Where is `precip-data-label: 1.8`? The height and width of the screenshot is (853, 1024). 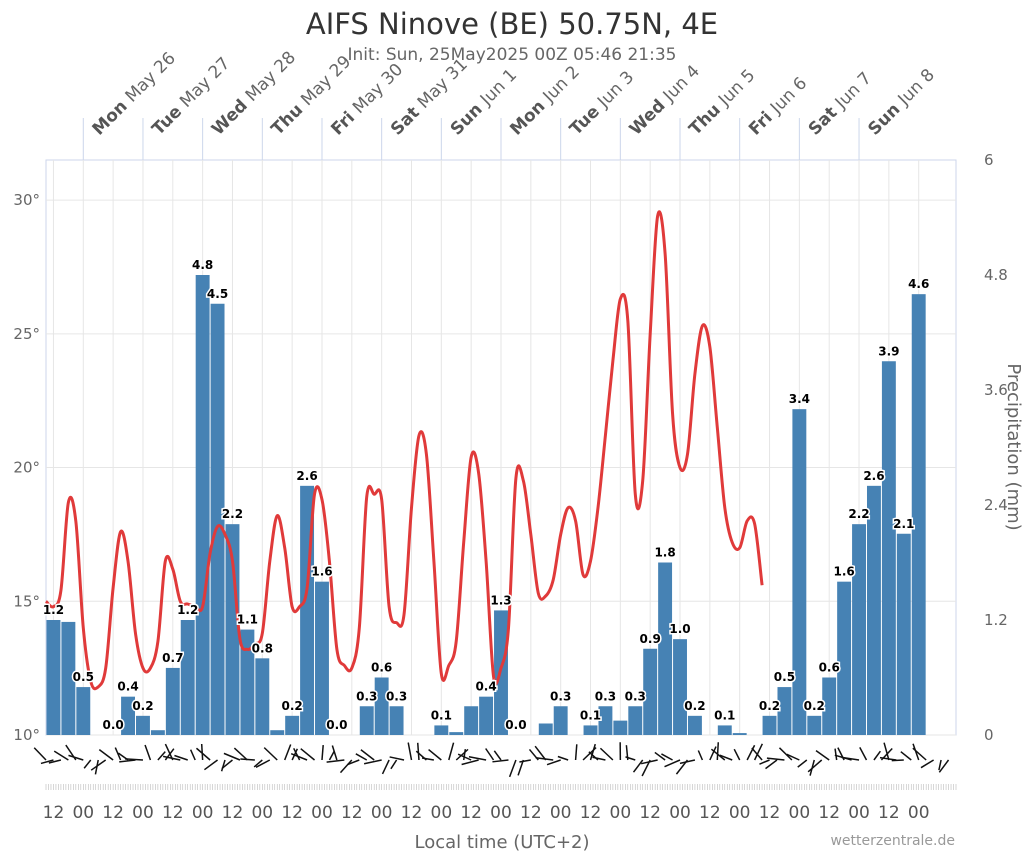 precip-data-label: 1.8 is located at coordinates (664, 553).